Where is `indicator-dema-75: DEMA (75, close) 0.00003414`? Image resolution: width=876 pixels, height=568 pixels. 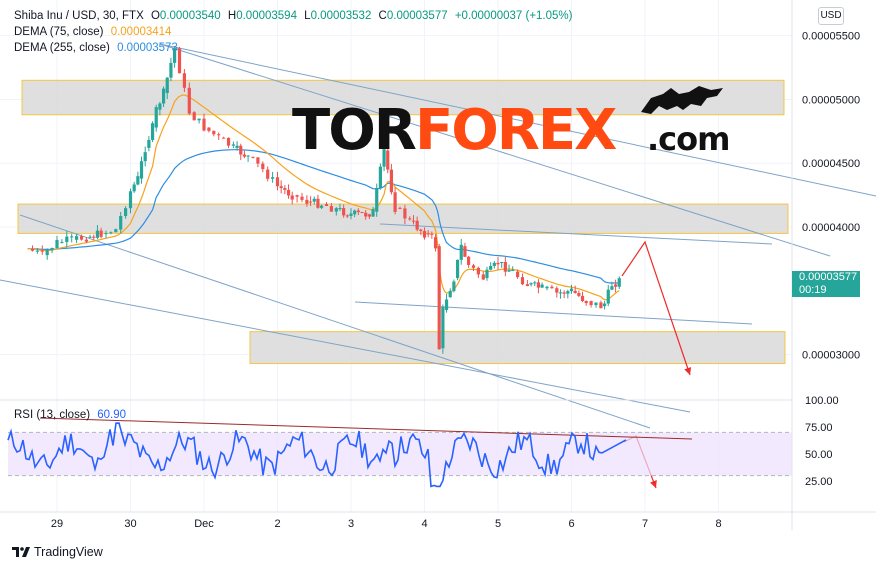
indicator-dema-75: DEMA (75, close) 0.00003414 is located at coordinates (94, 32).